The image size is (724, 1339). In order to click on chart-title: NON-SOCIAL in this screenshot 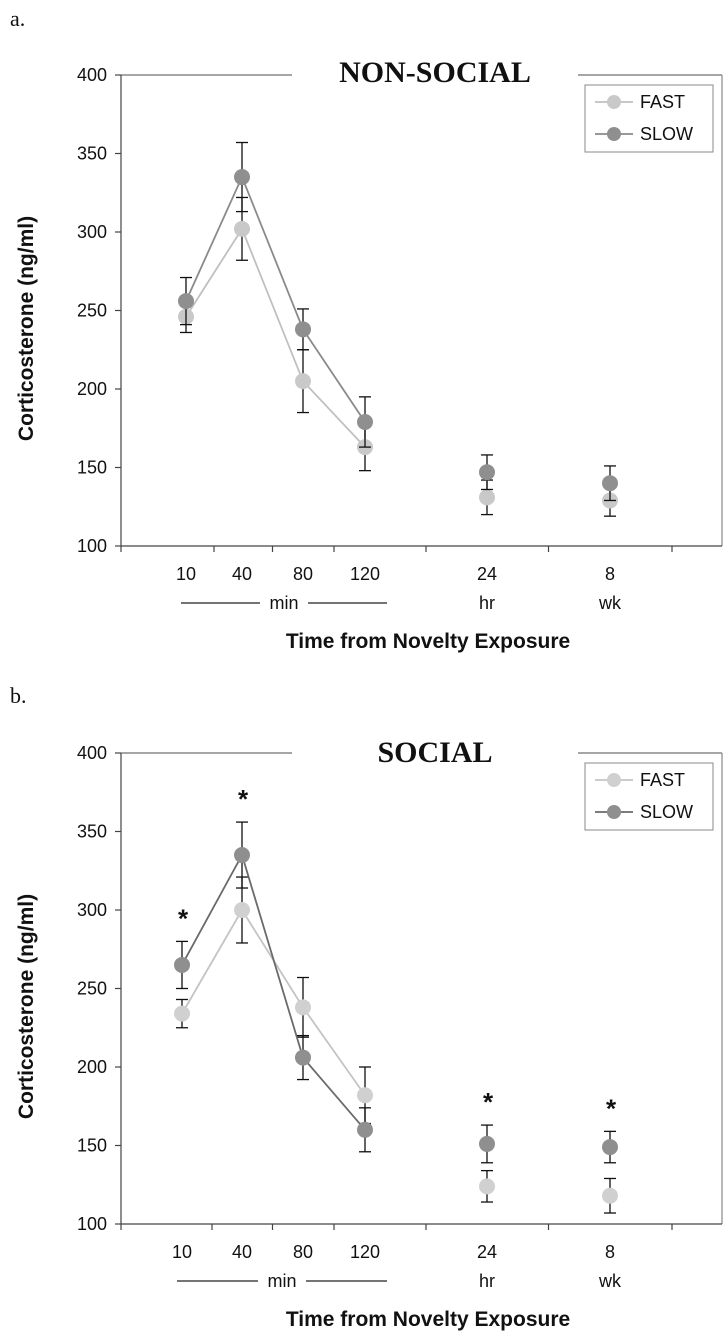, I will do `click(435, 72)`.